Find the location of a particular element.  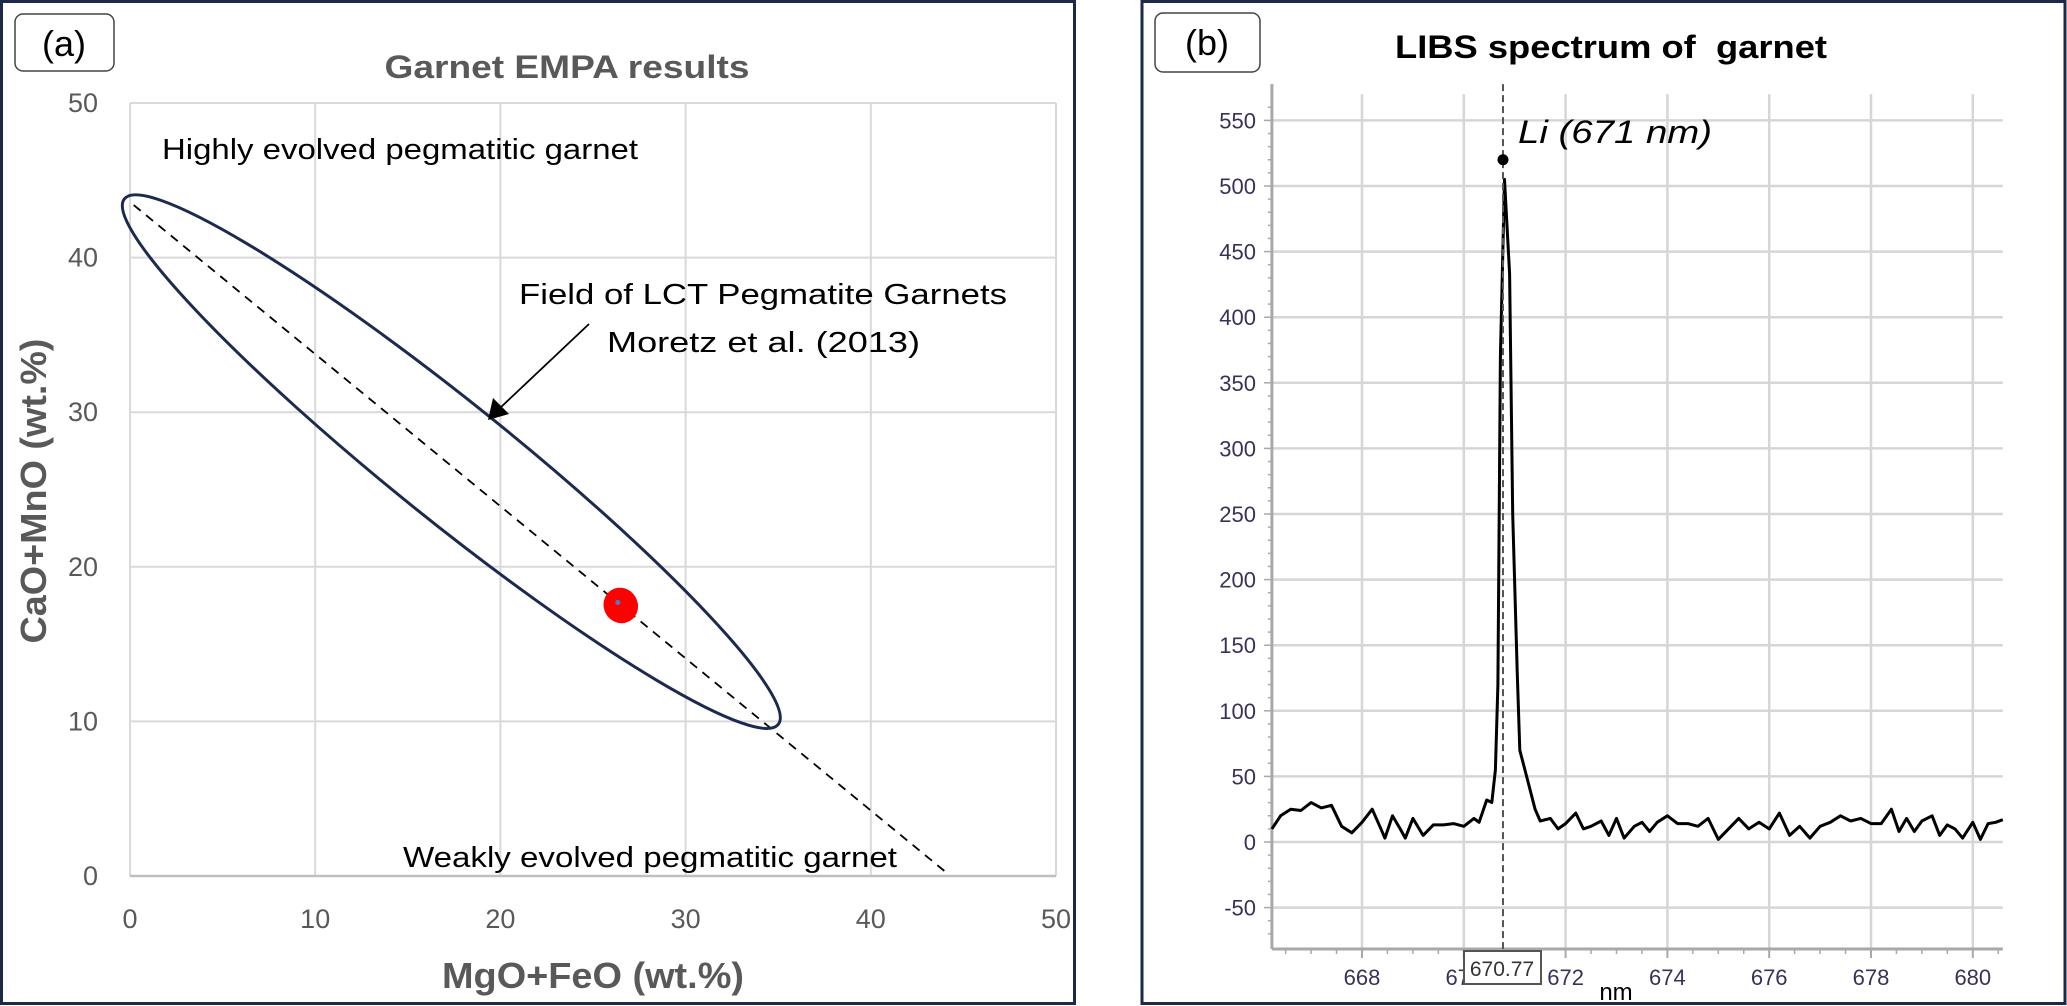

annotation-arrow is located at coordinates (539, 371).